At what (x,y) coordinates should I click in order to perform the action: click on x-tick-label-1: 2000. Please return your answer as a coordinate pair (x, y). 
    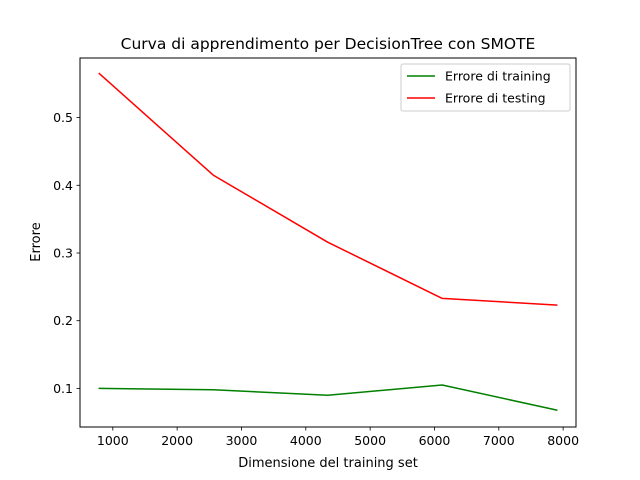
    Looking at the image, I should click on (177, 440).